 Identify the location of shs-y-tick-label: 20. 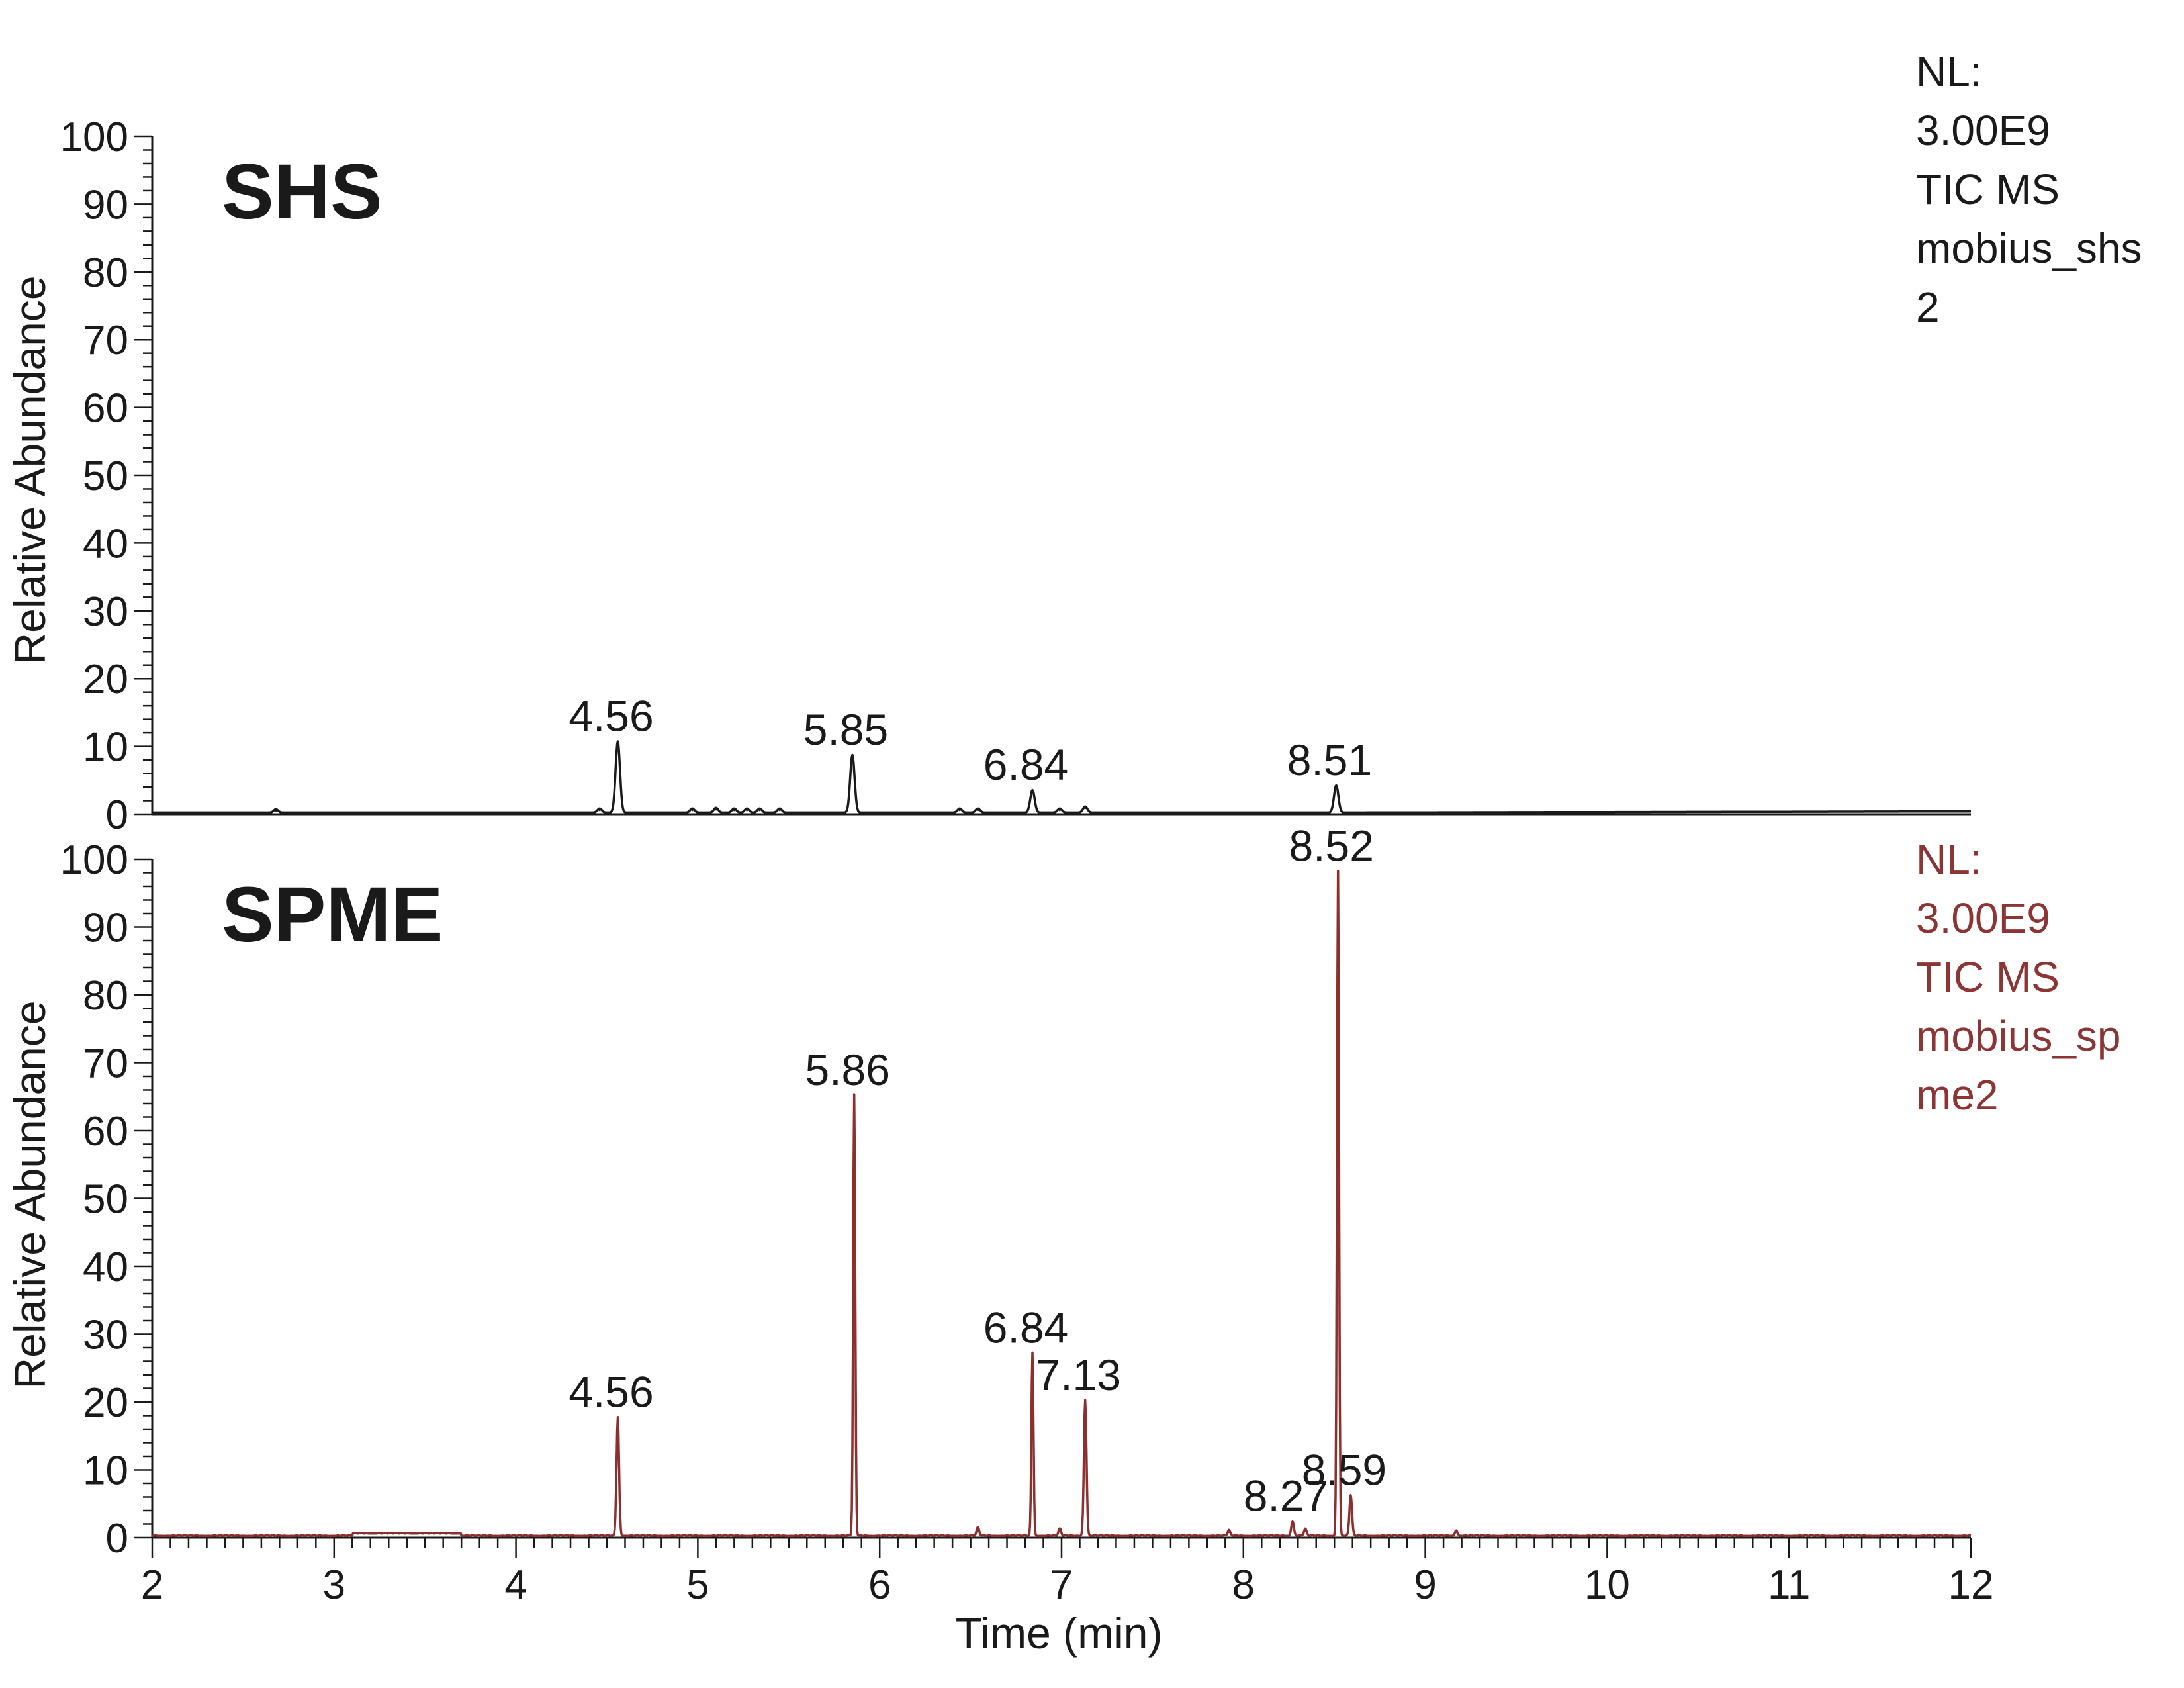
(105, 679).